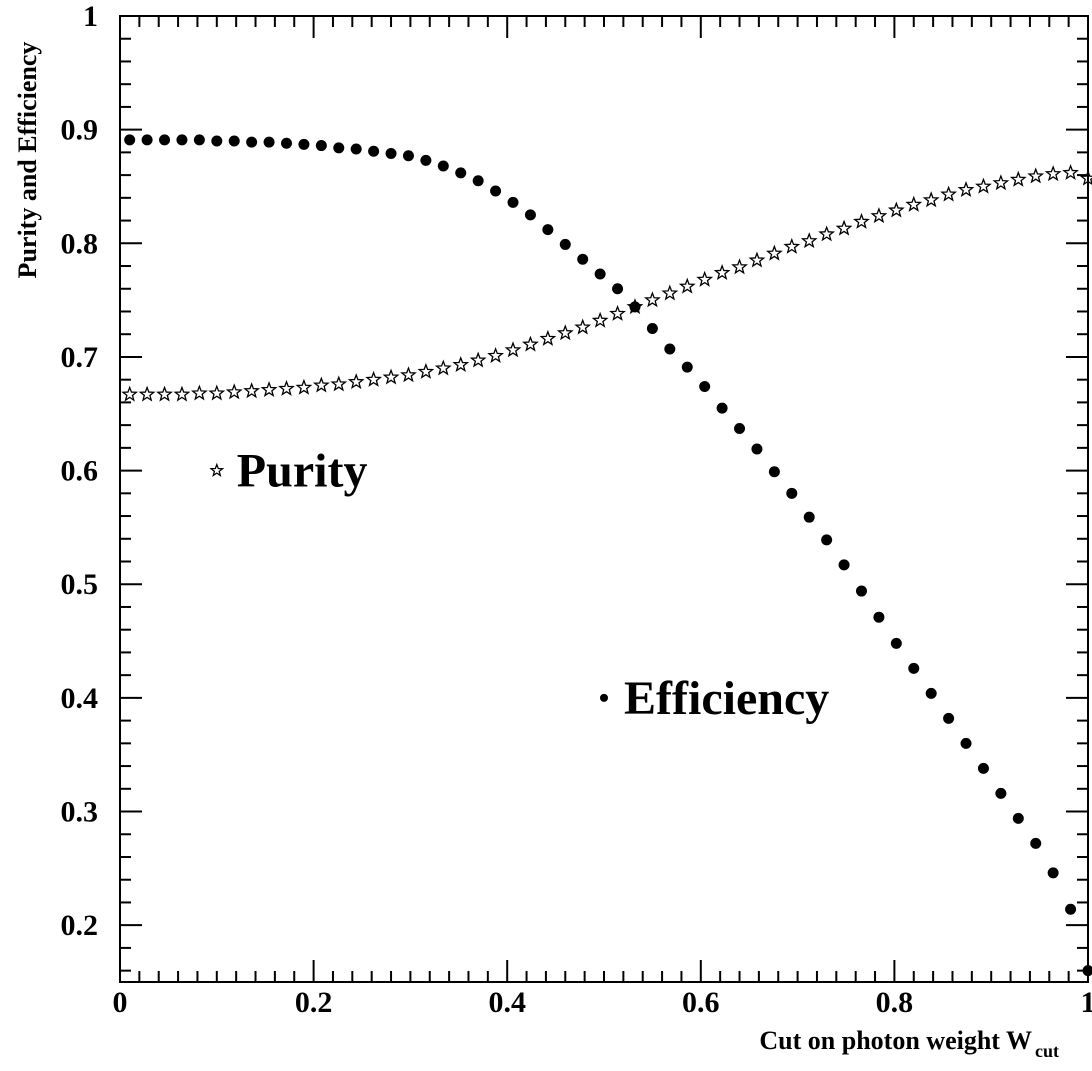 The height and width of the screenshot is (1071, 1092). What do you see at coordinates (80, 243) in the screenshot?
I see `y-tick-label: 0.8` at bounding box center [80, 243].